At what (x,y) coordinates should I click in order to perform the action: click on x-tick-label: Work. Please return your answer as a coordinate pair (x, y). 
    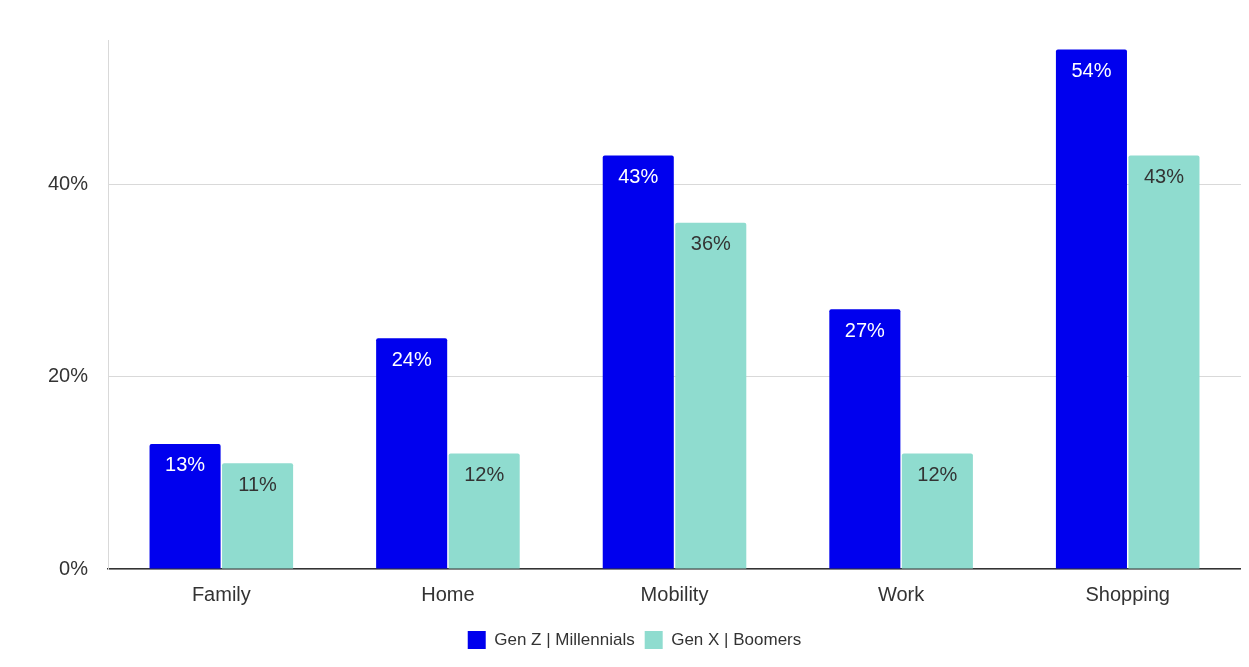
    Looking at the image, I should click on (901, 593).